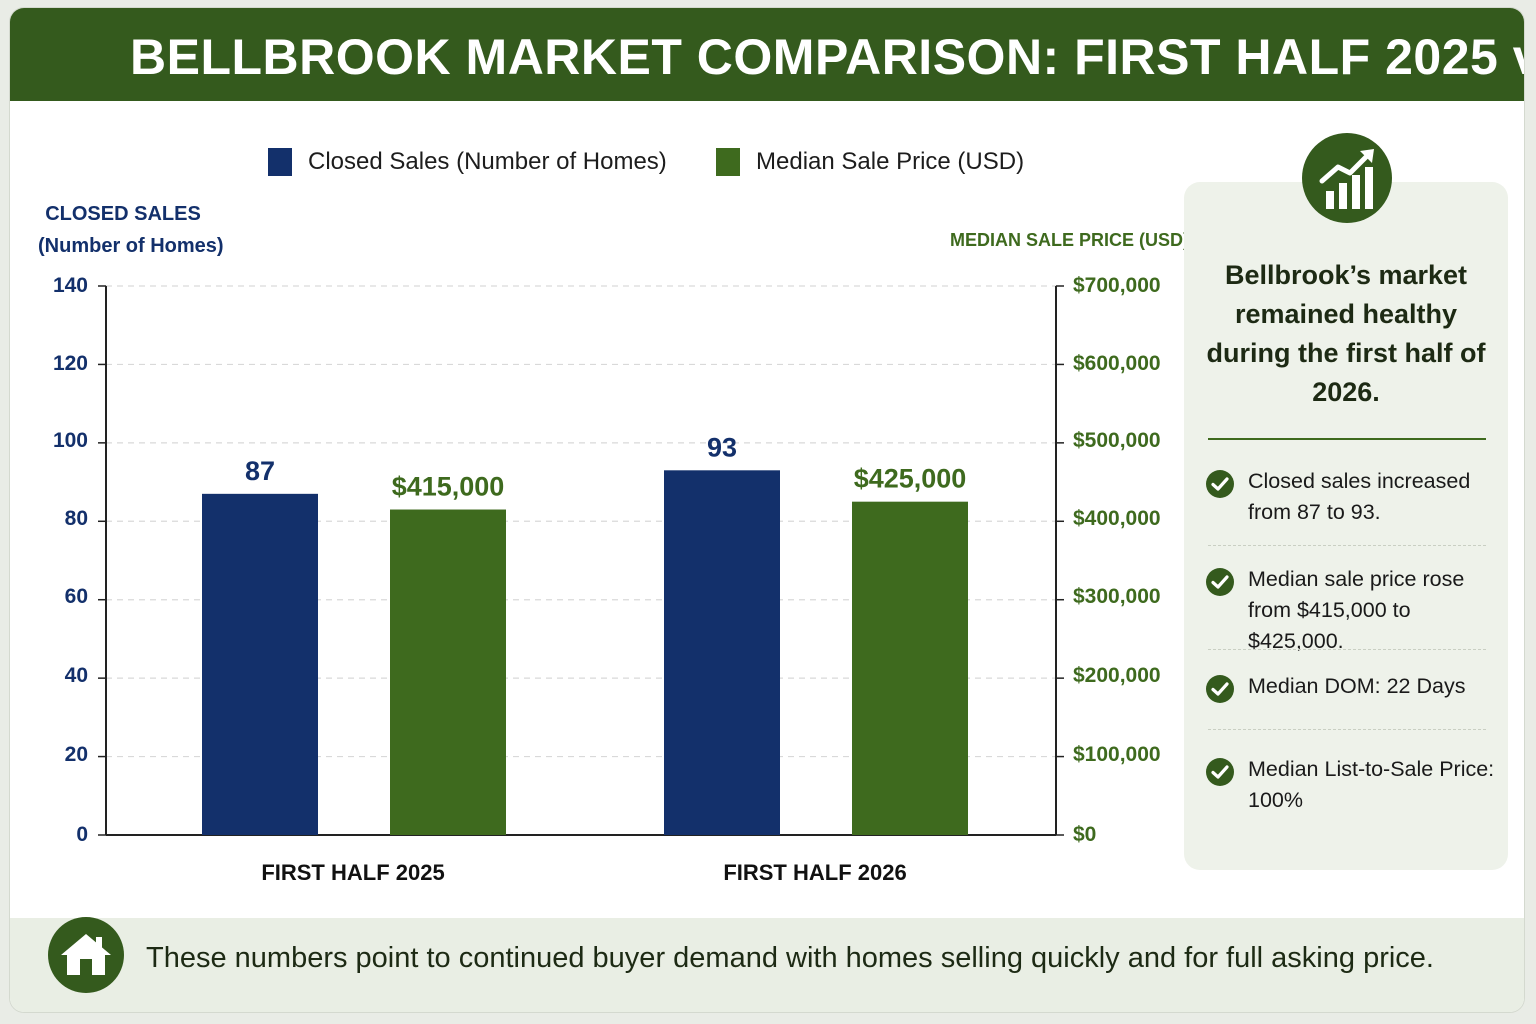 Image resolution: width=1536 pixels, height=1024 pixels. I want to click on left-tick-label: 120, so click(70, 363).